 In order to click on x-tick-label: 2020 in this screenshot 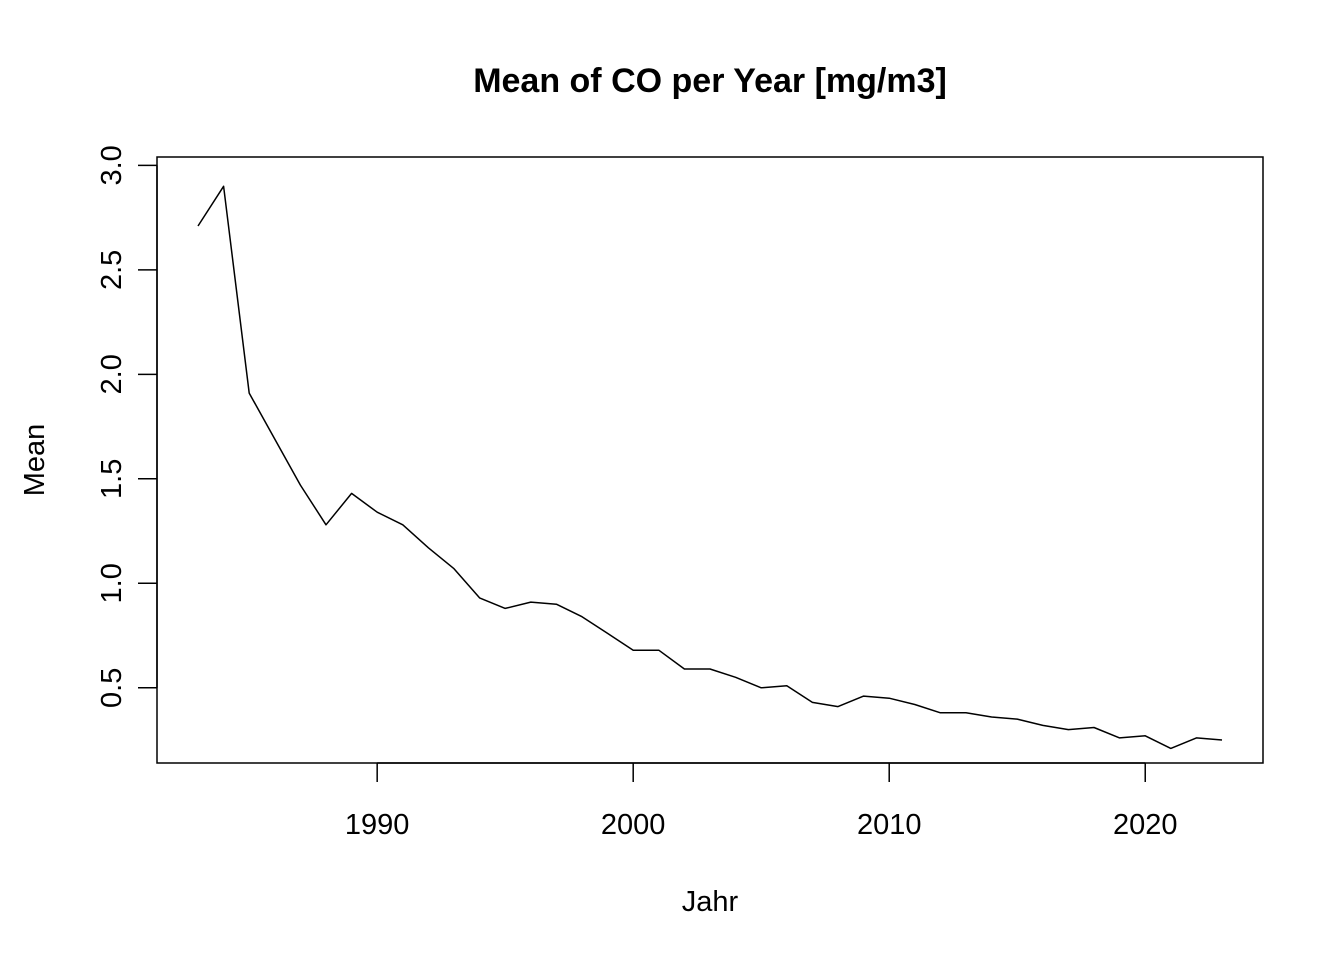, I will do `click(1145, 825)`.